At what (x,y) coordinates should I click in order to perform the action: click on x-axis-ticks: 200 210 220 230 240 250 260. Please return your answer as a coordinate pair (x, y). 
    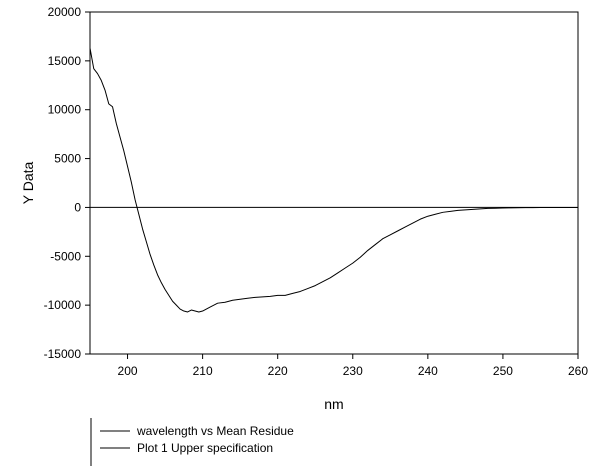
    Looking at the image, I should click on (353, 366).